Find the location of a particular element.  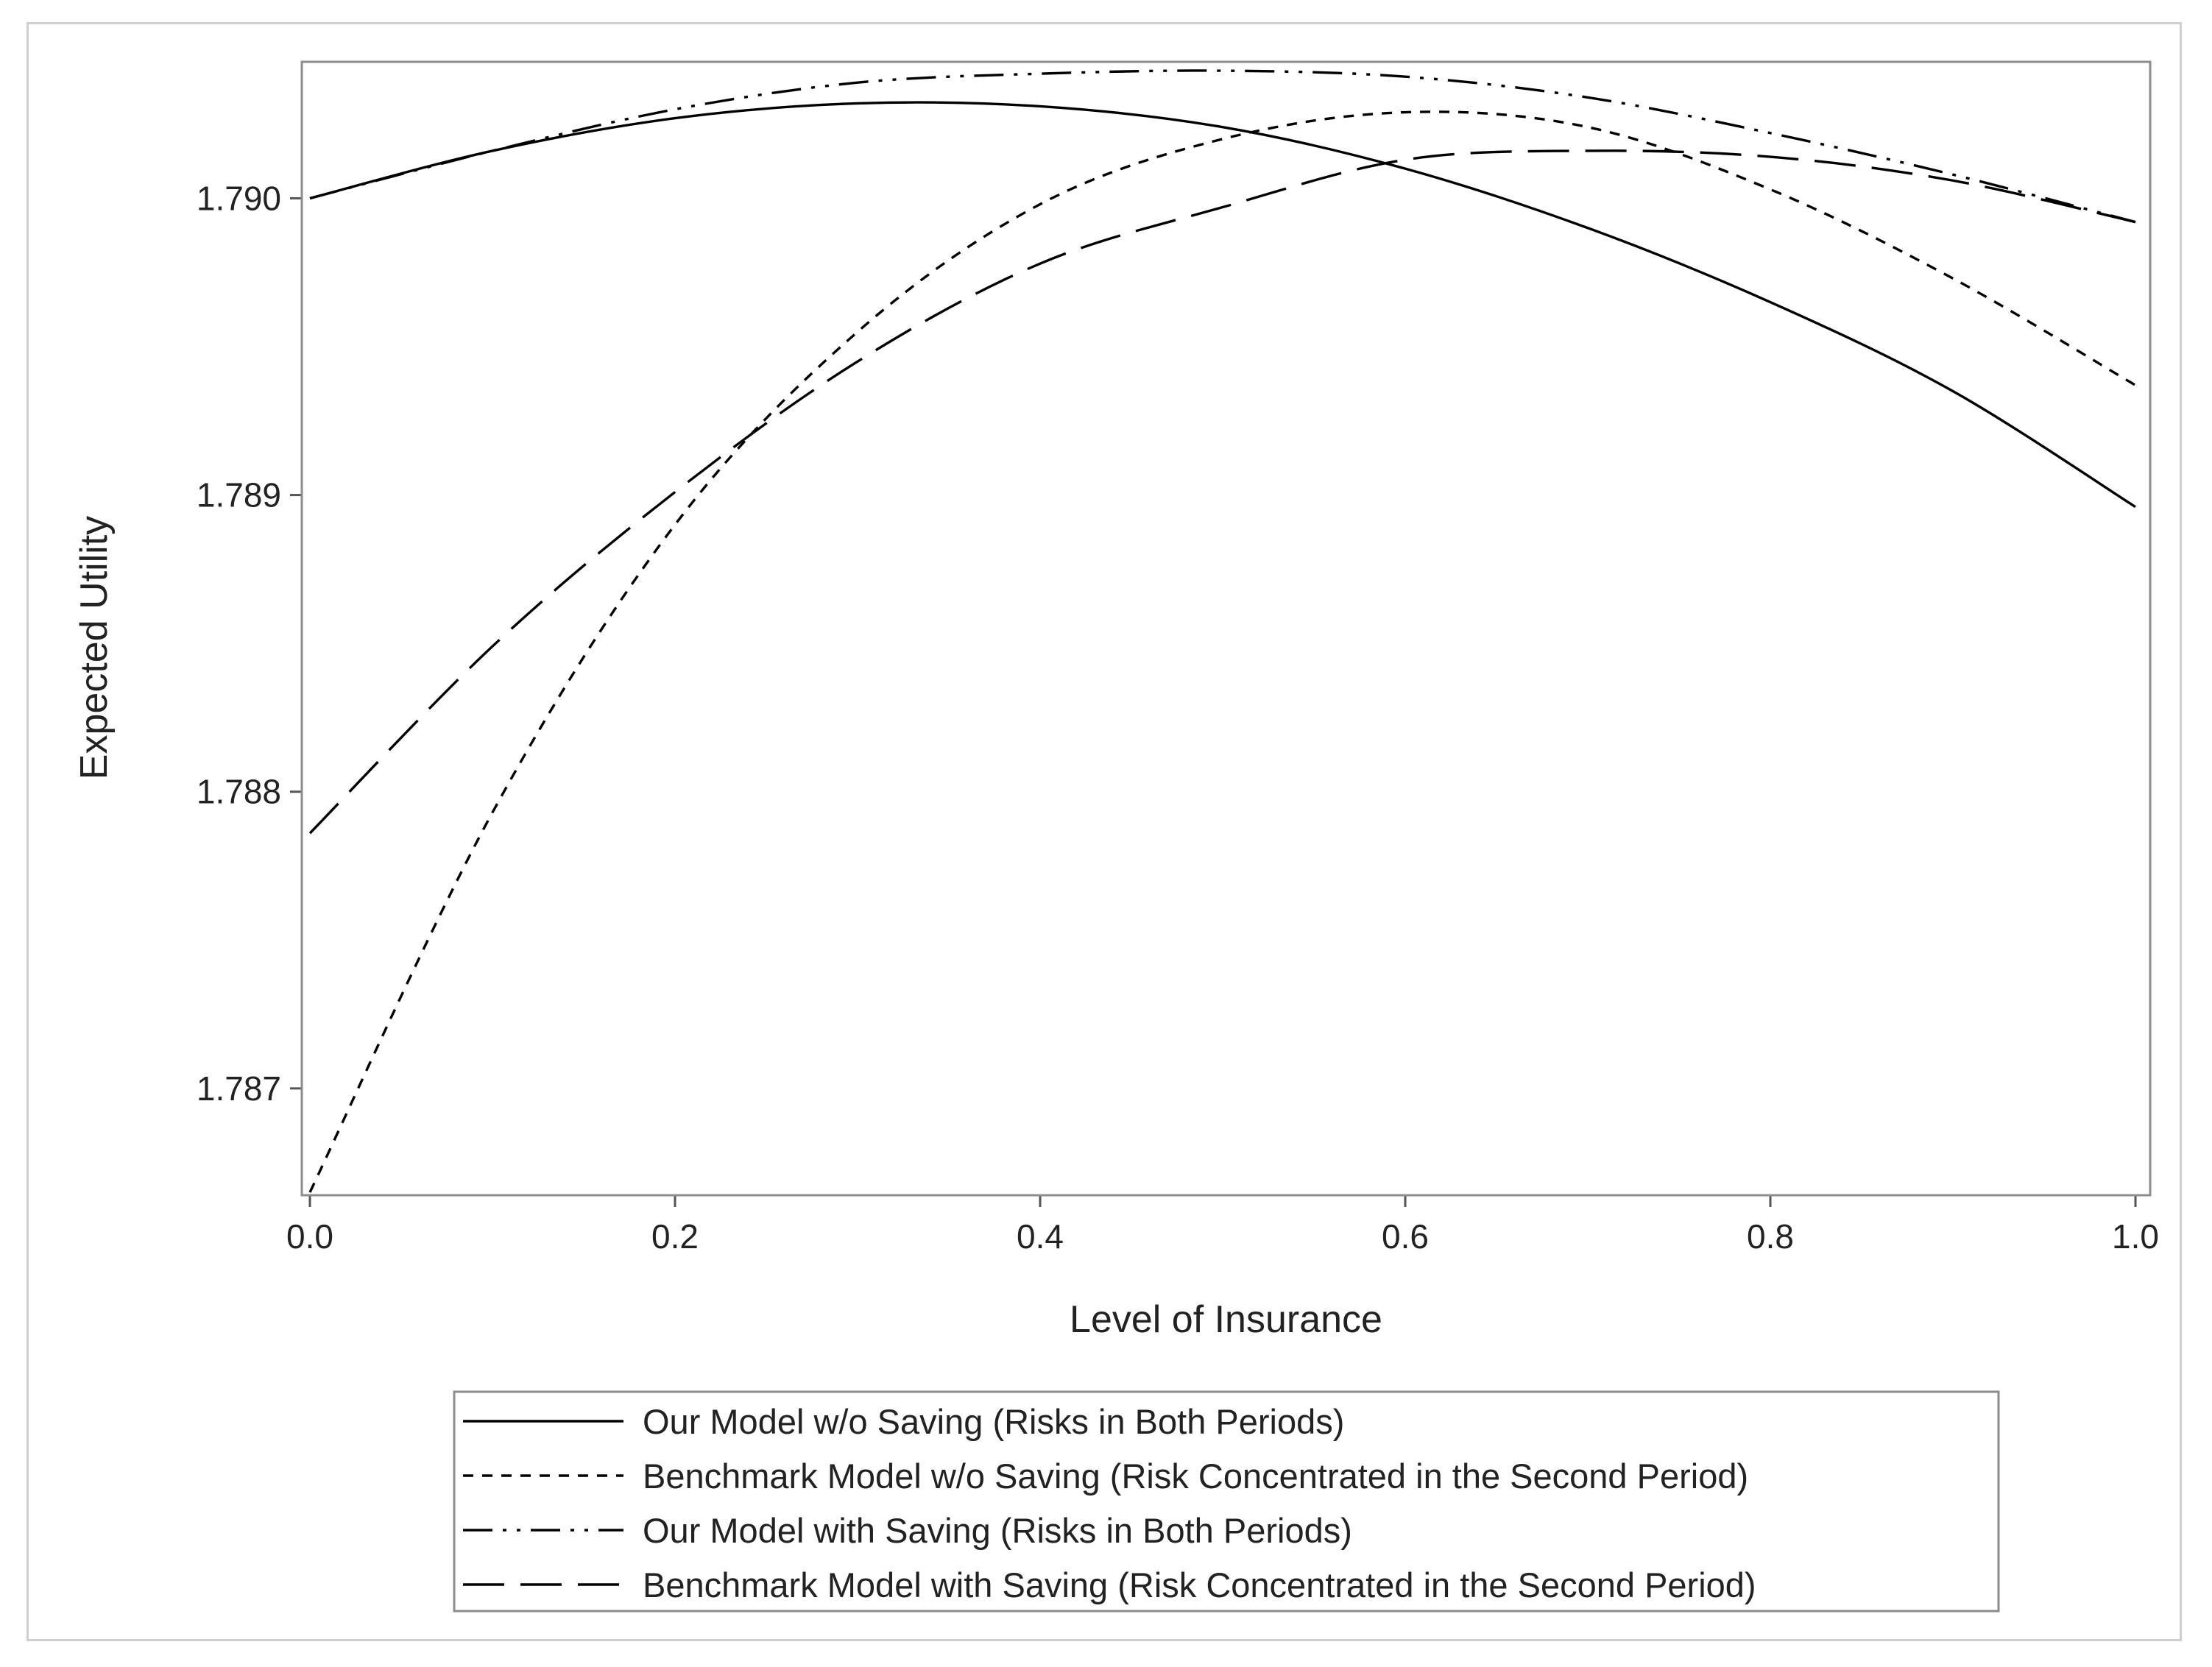

y-tick-label: 1.790 is located at coordinates (239, 198).